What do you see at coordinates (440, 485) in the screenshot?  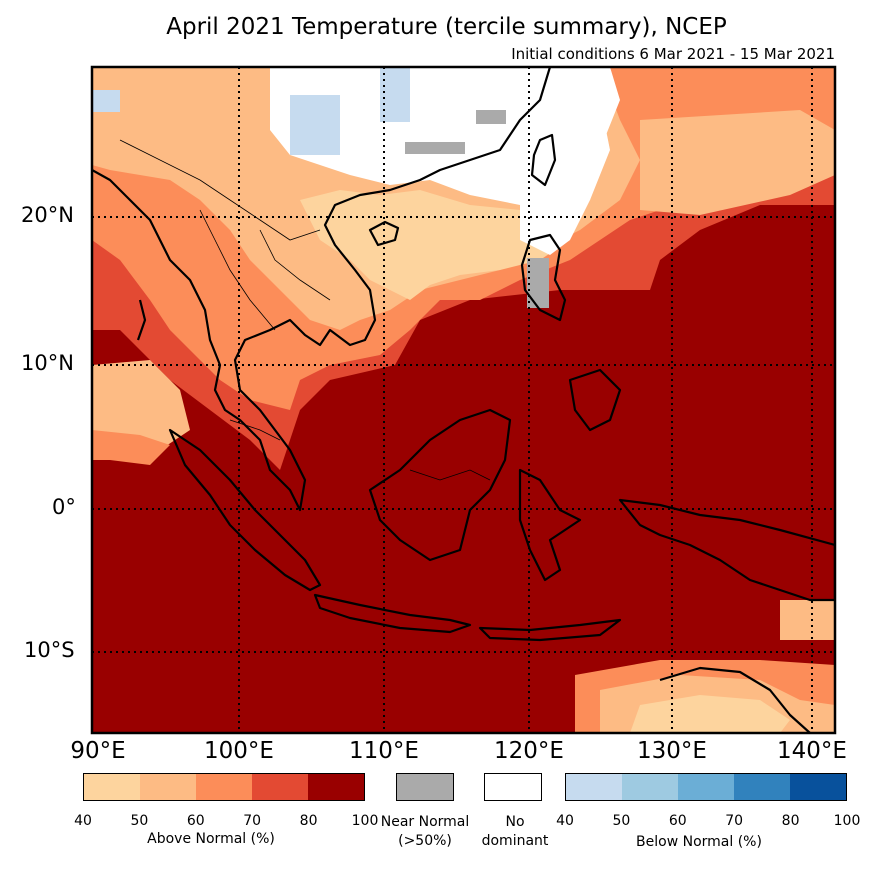 I see `coast-borneo` at bounding box center [440, 485].